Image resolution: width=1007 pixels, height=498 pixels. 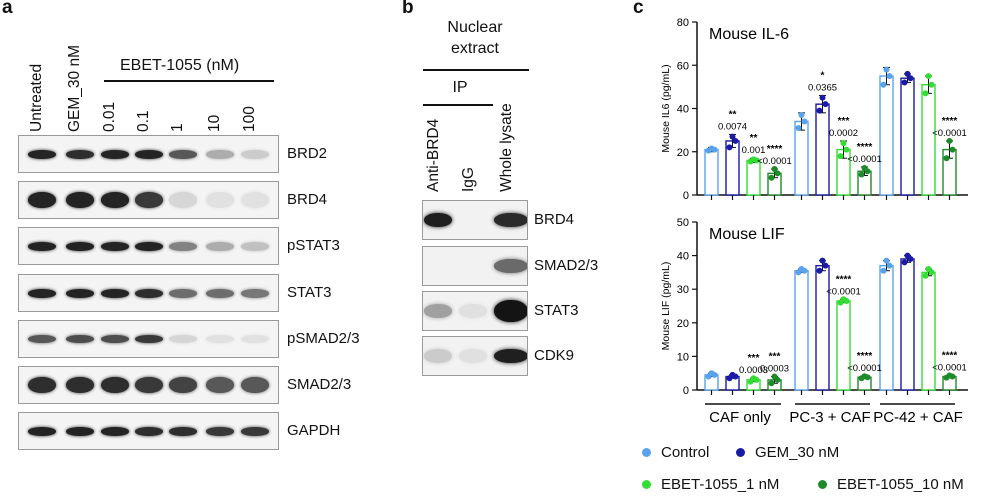 What do you see at coordinates (309, 292) in the screenshot?
I see `blot-label: STAT3` at bounding box center [309, 292].